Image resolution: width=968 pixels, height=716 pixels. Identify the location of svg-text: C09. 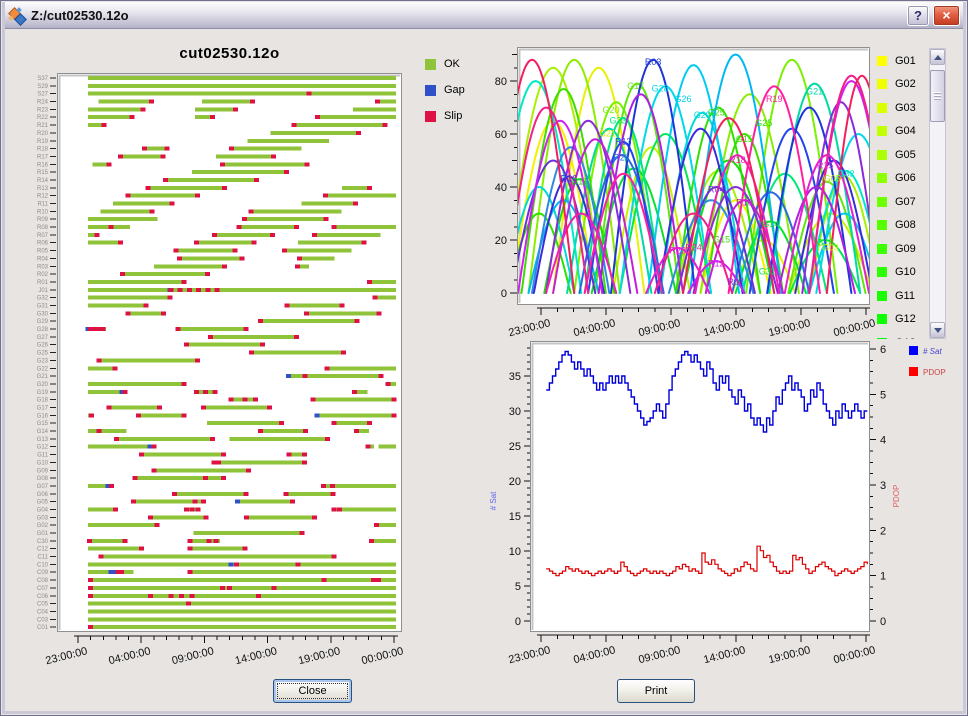
(43, 573).